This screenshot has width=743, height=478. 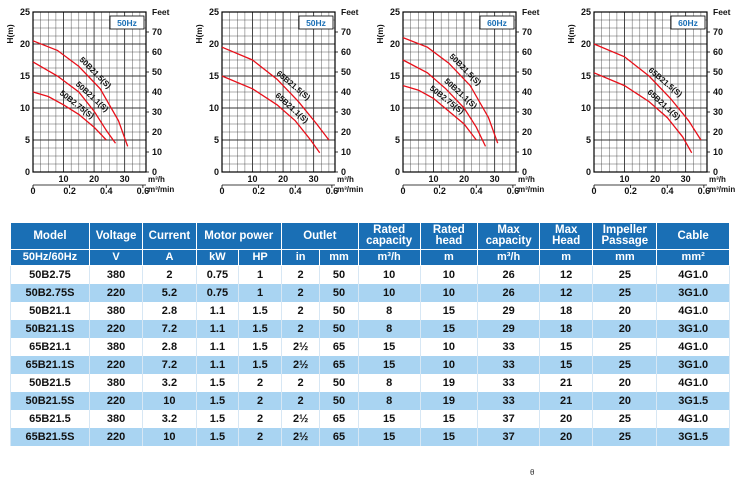 I want to click on y-tick-label: 15, so click(x=25, y=76).